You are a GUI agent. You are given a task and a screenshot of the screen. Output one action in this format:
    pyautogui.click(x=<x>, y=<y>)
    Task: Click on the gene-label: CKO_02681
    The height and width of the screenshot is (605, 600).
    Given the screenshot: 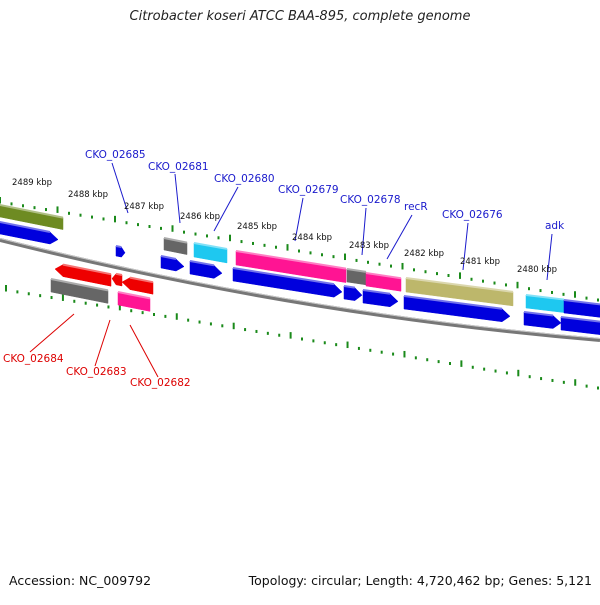 What is the action you would take?
    pyautogui.click(x=178, y=167)
    